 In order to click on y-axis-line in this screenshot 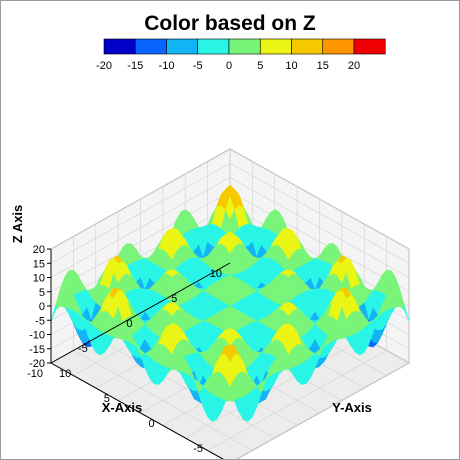, I will do `click(138, 411)`.